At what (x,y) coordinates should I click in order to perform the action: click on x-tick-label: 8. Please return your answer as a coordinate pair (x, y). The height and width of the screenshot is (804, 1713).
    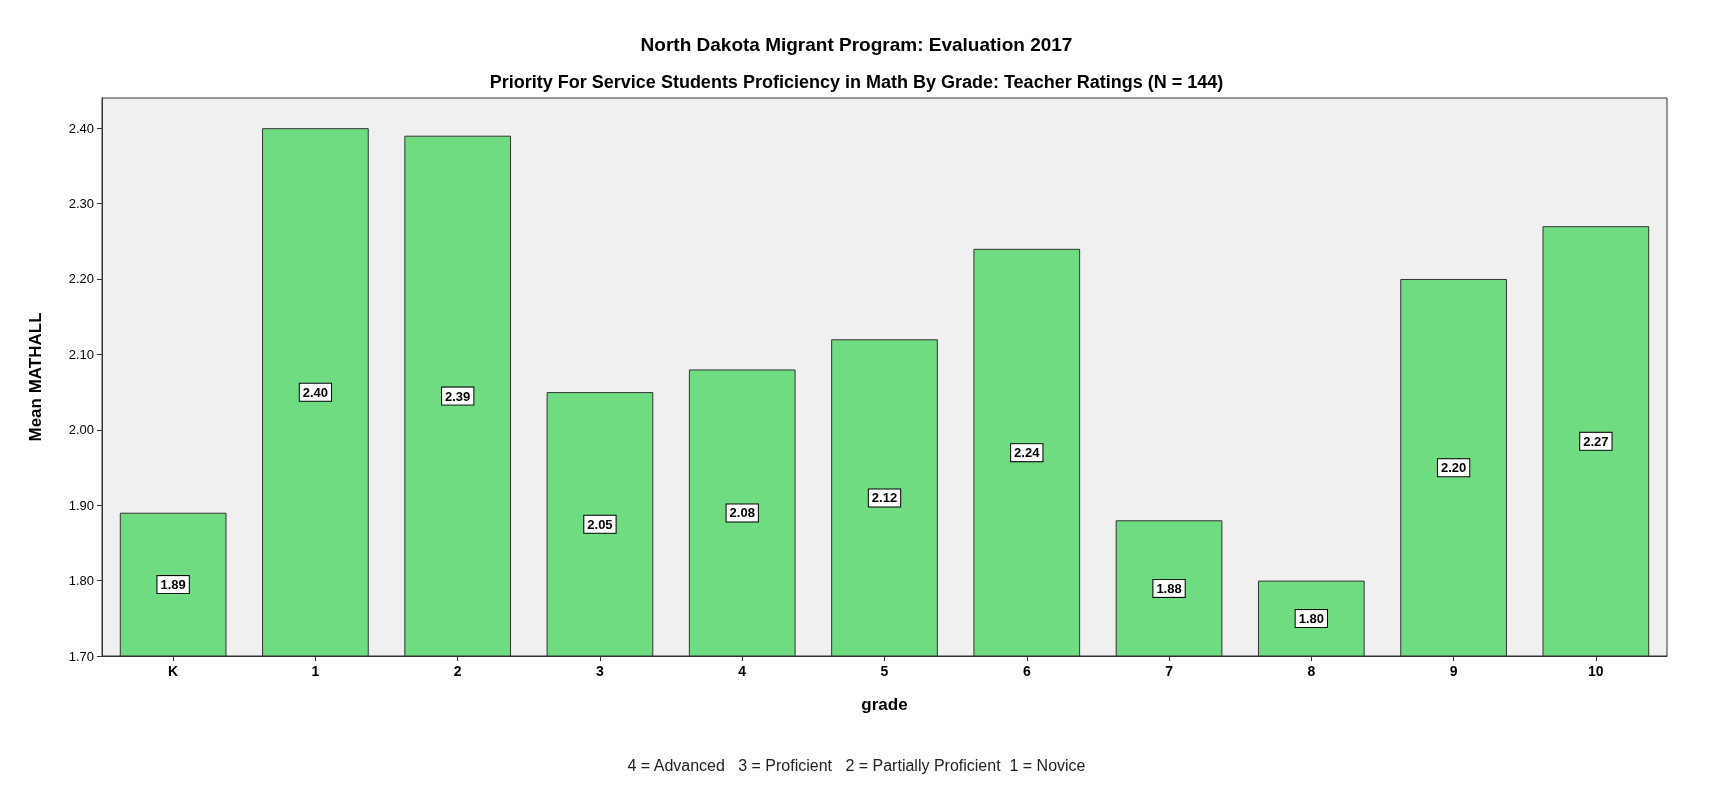
    Looking at the image, I should click on (1311, 671).